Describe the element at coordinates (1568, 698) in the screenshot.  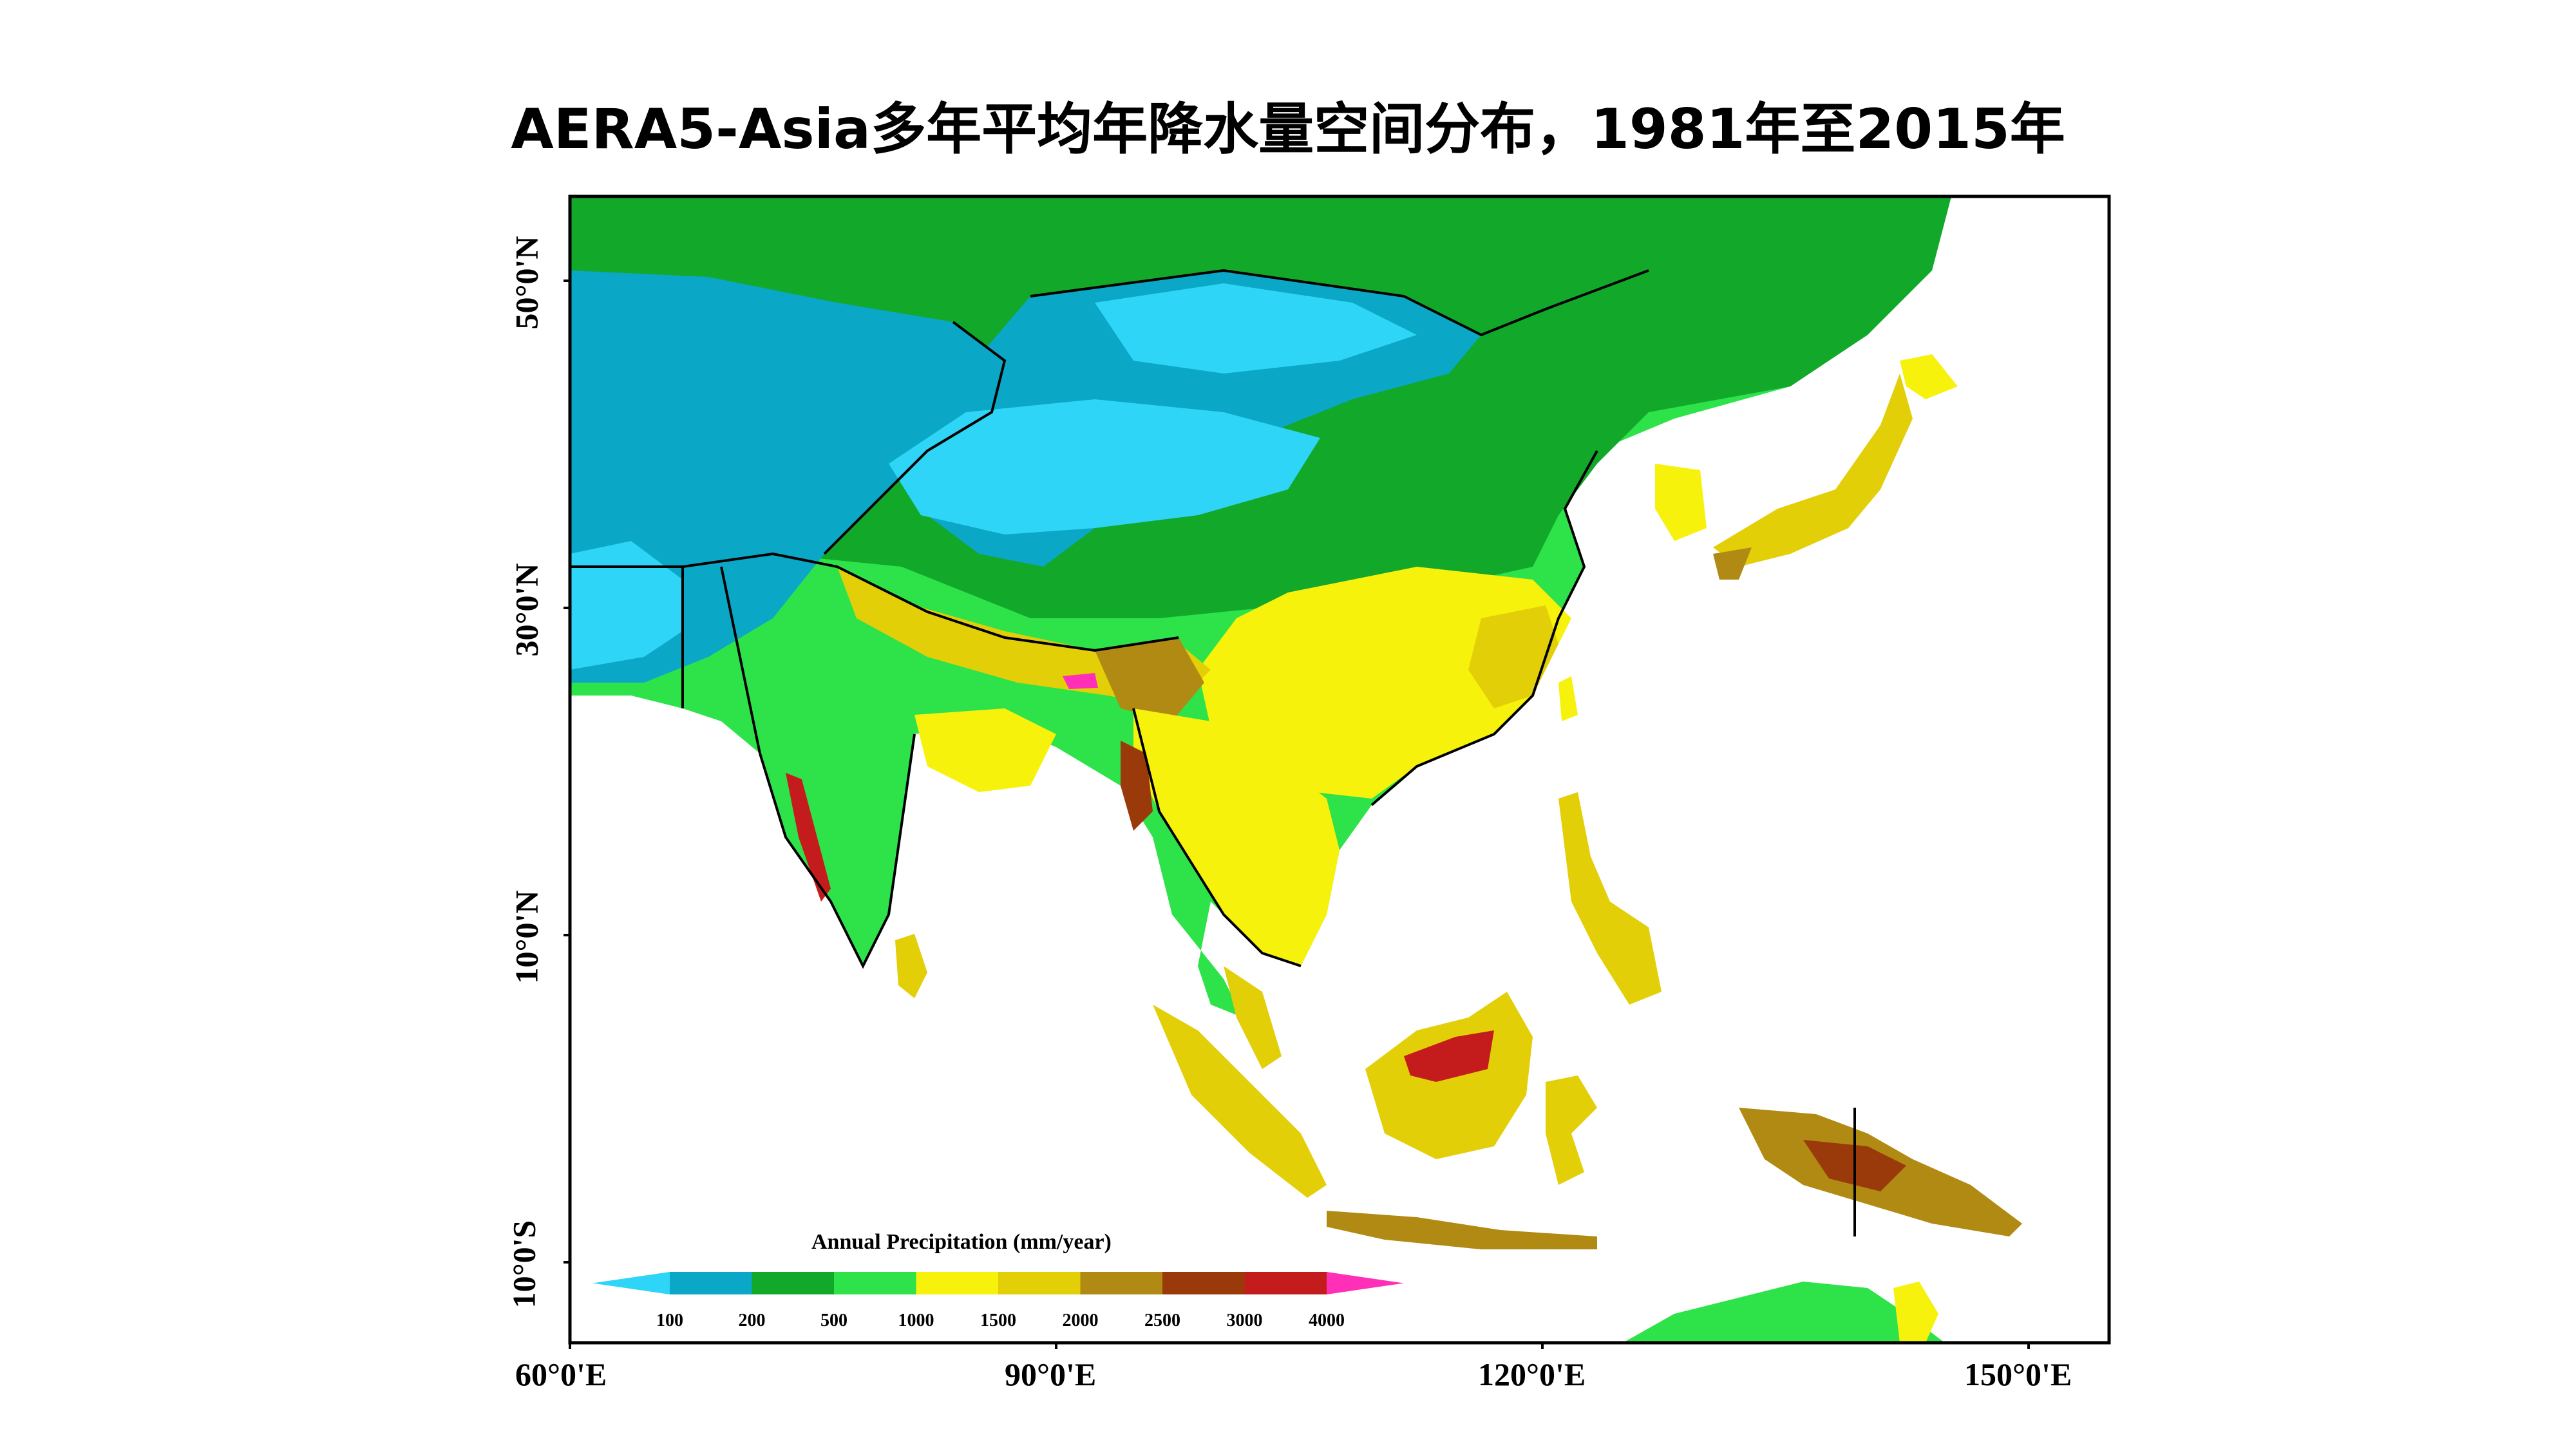
I see `region-taiwan` at that location.